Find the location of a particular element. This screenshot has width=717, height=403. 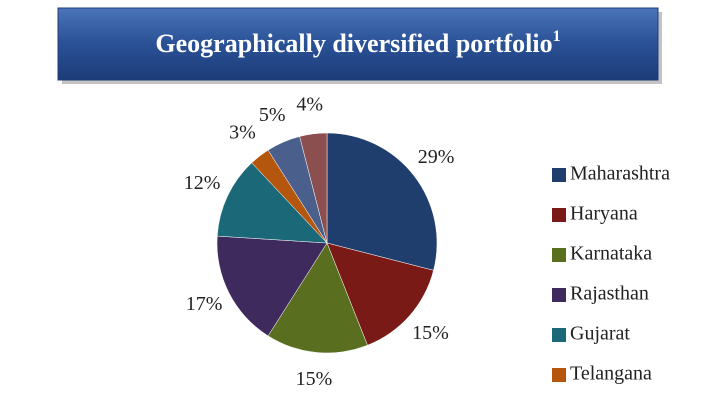

data-label: 4% is located at coordinates (309, 105).